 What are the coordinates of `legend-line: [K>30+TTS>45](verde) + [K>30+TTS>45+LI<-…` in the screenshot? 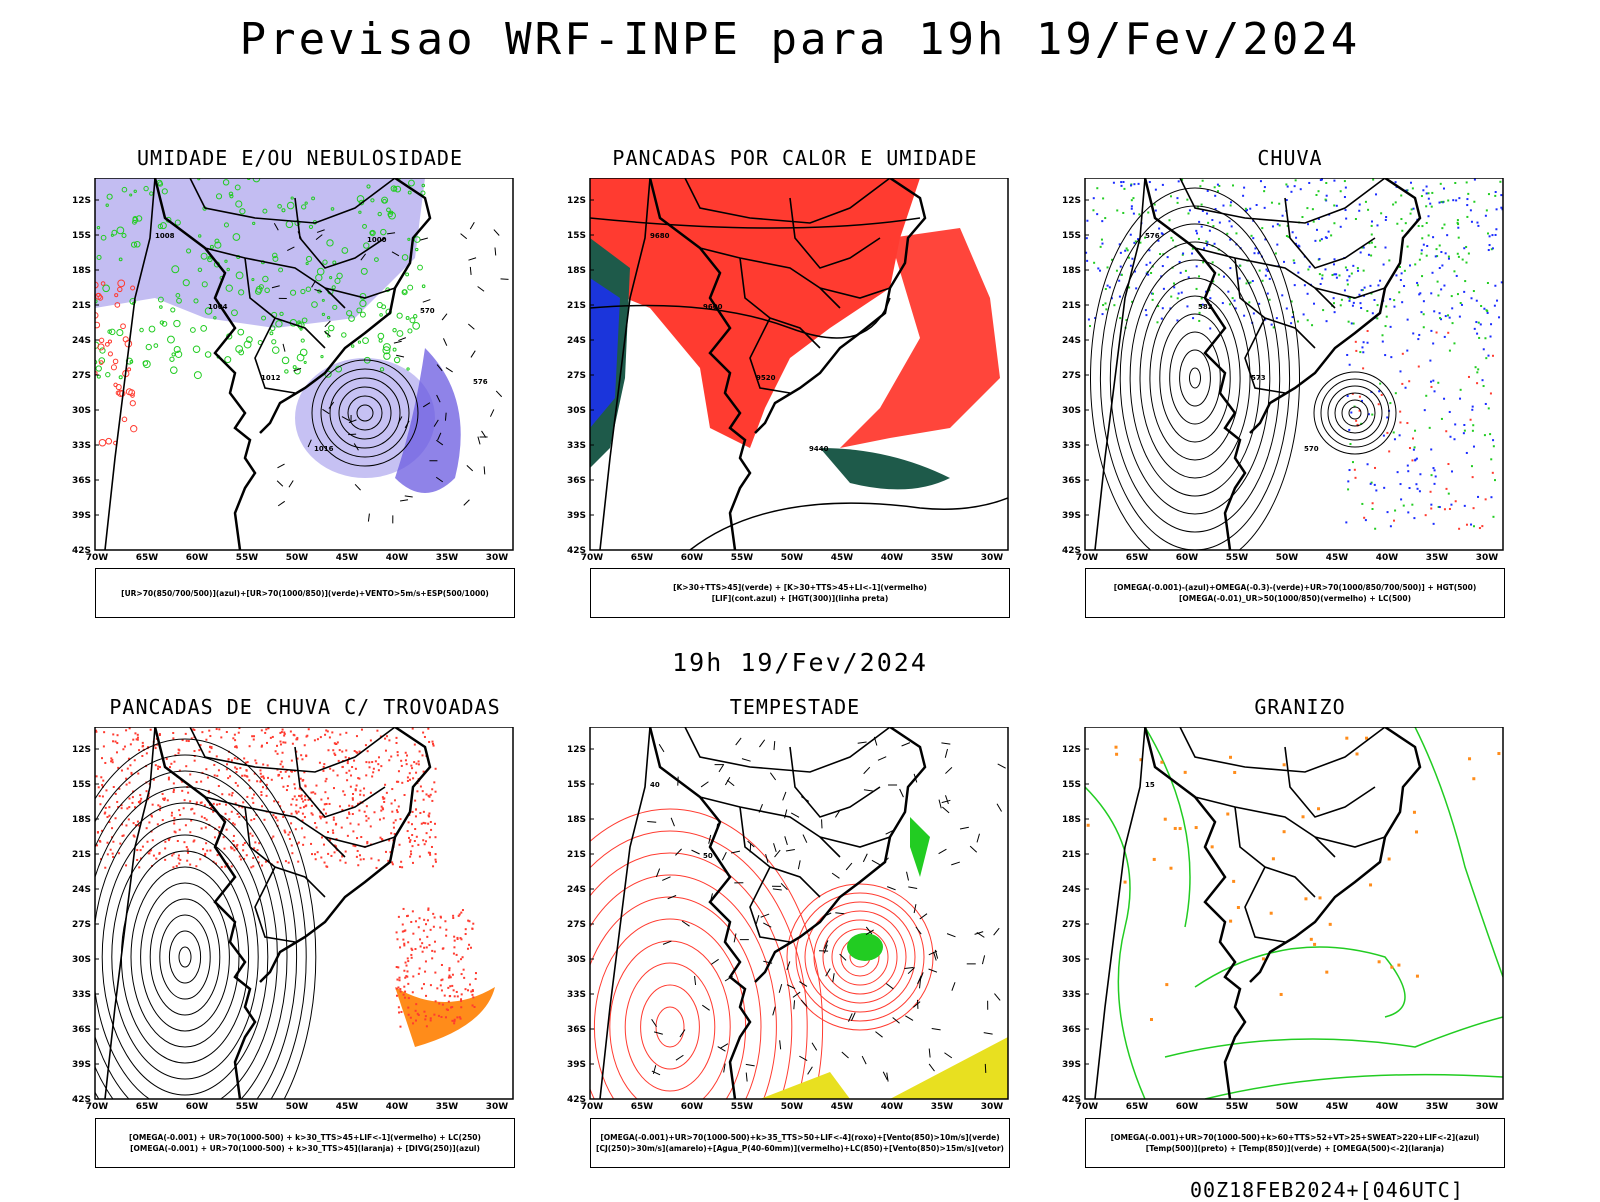 It's located at (800, 587).